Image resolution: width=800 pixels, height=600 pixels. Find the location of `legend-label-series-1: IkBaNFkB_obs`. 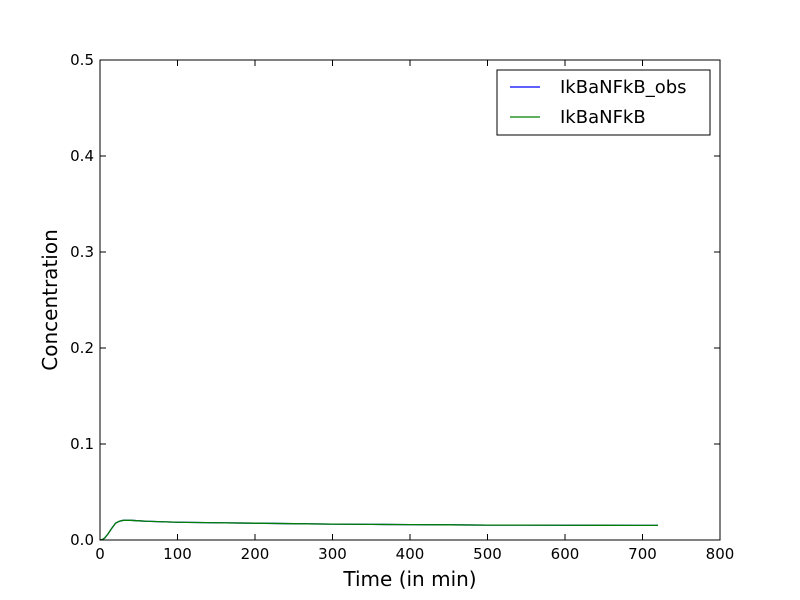

legend-label-series-1: IkBaNFkB_obs is located at coordinates (623, 87).